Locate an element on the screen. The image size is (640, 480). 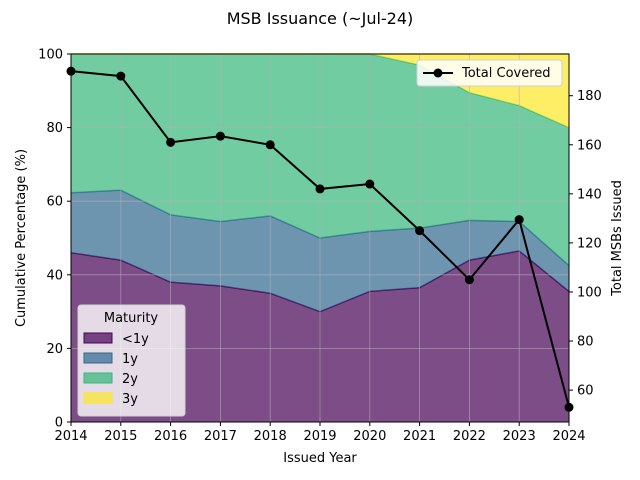
line-legend-label: Total Covered is located at coordinates (506, 73).